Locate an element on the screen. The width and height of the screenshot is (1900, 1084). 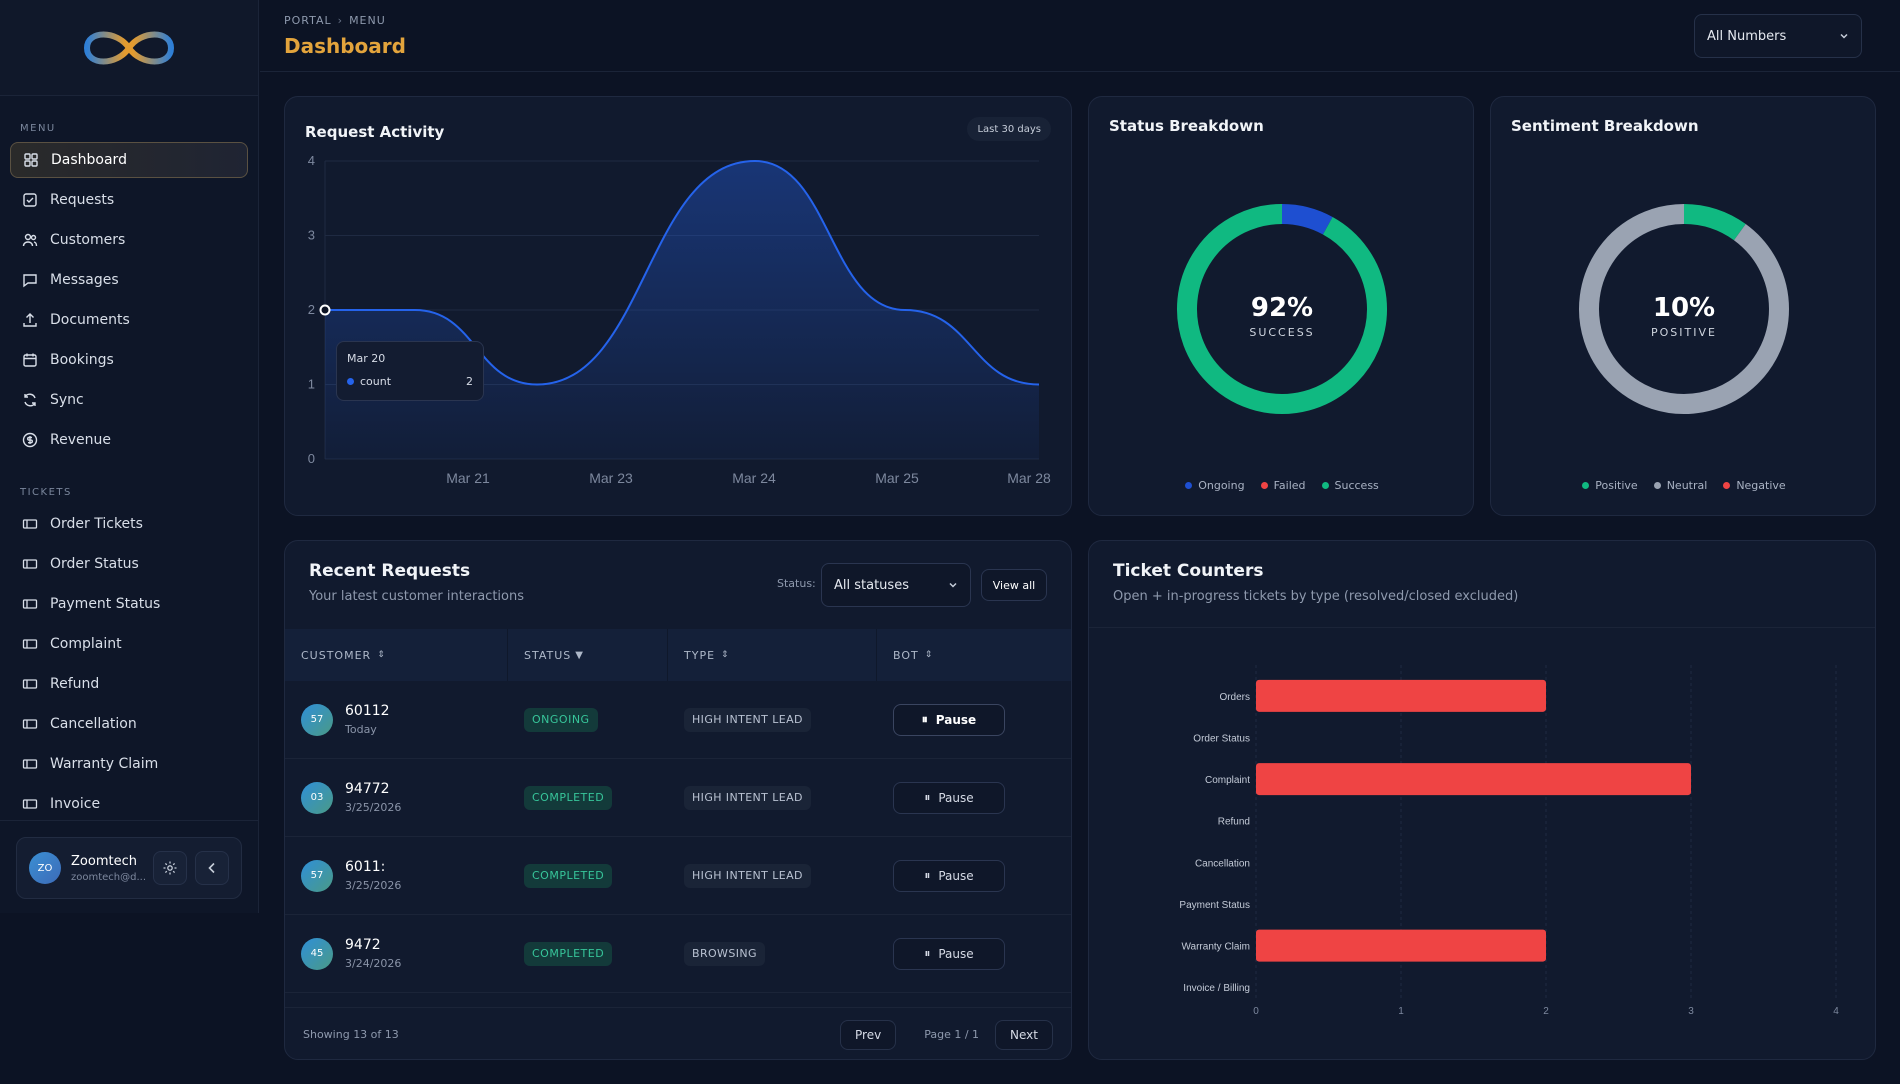
sentiment-donut-chart is located at coordinates (1684, 309).